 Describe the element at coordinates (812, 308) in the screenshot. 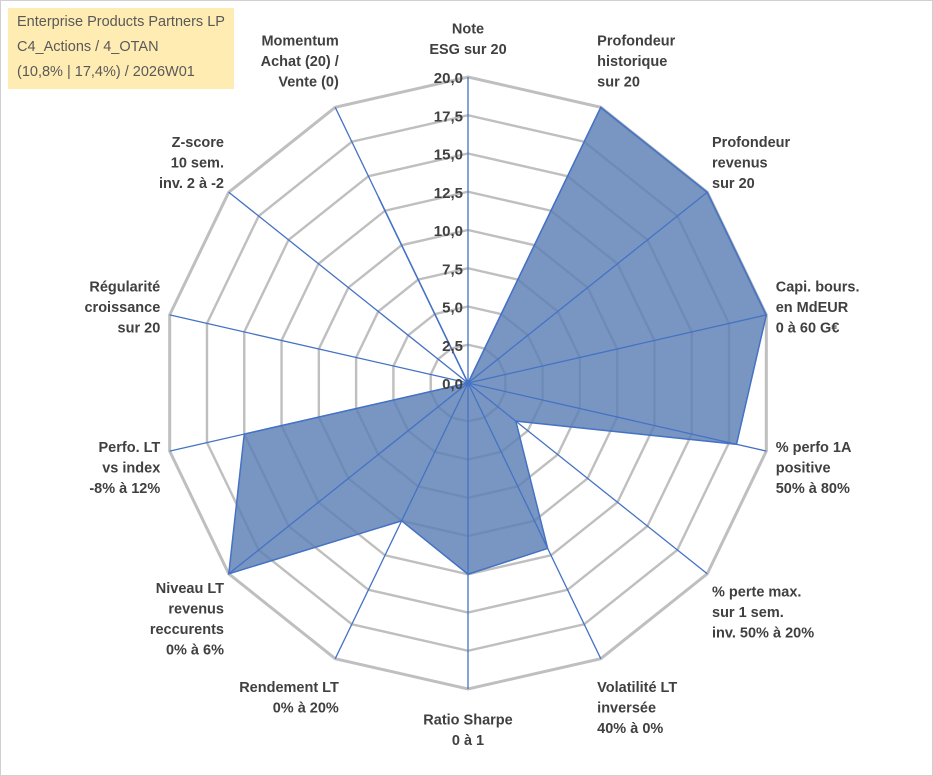

I see `category-label-line: en MdEUR` at that location.